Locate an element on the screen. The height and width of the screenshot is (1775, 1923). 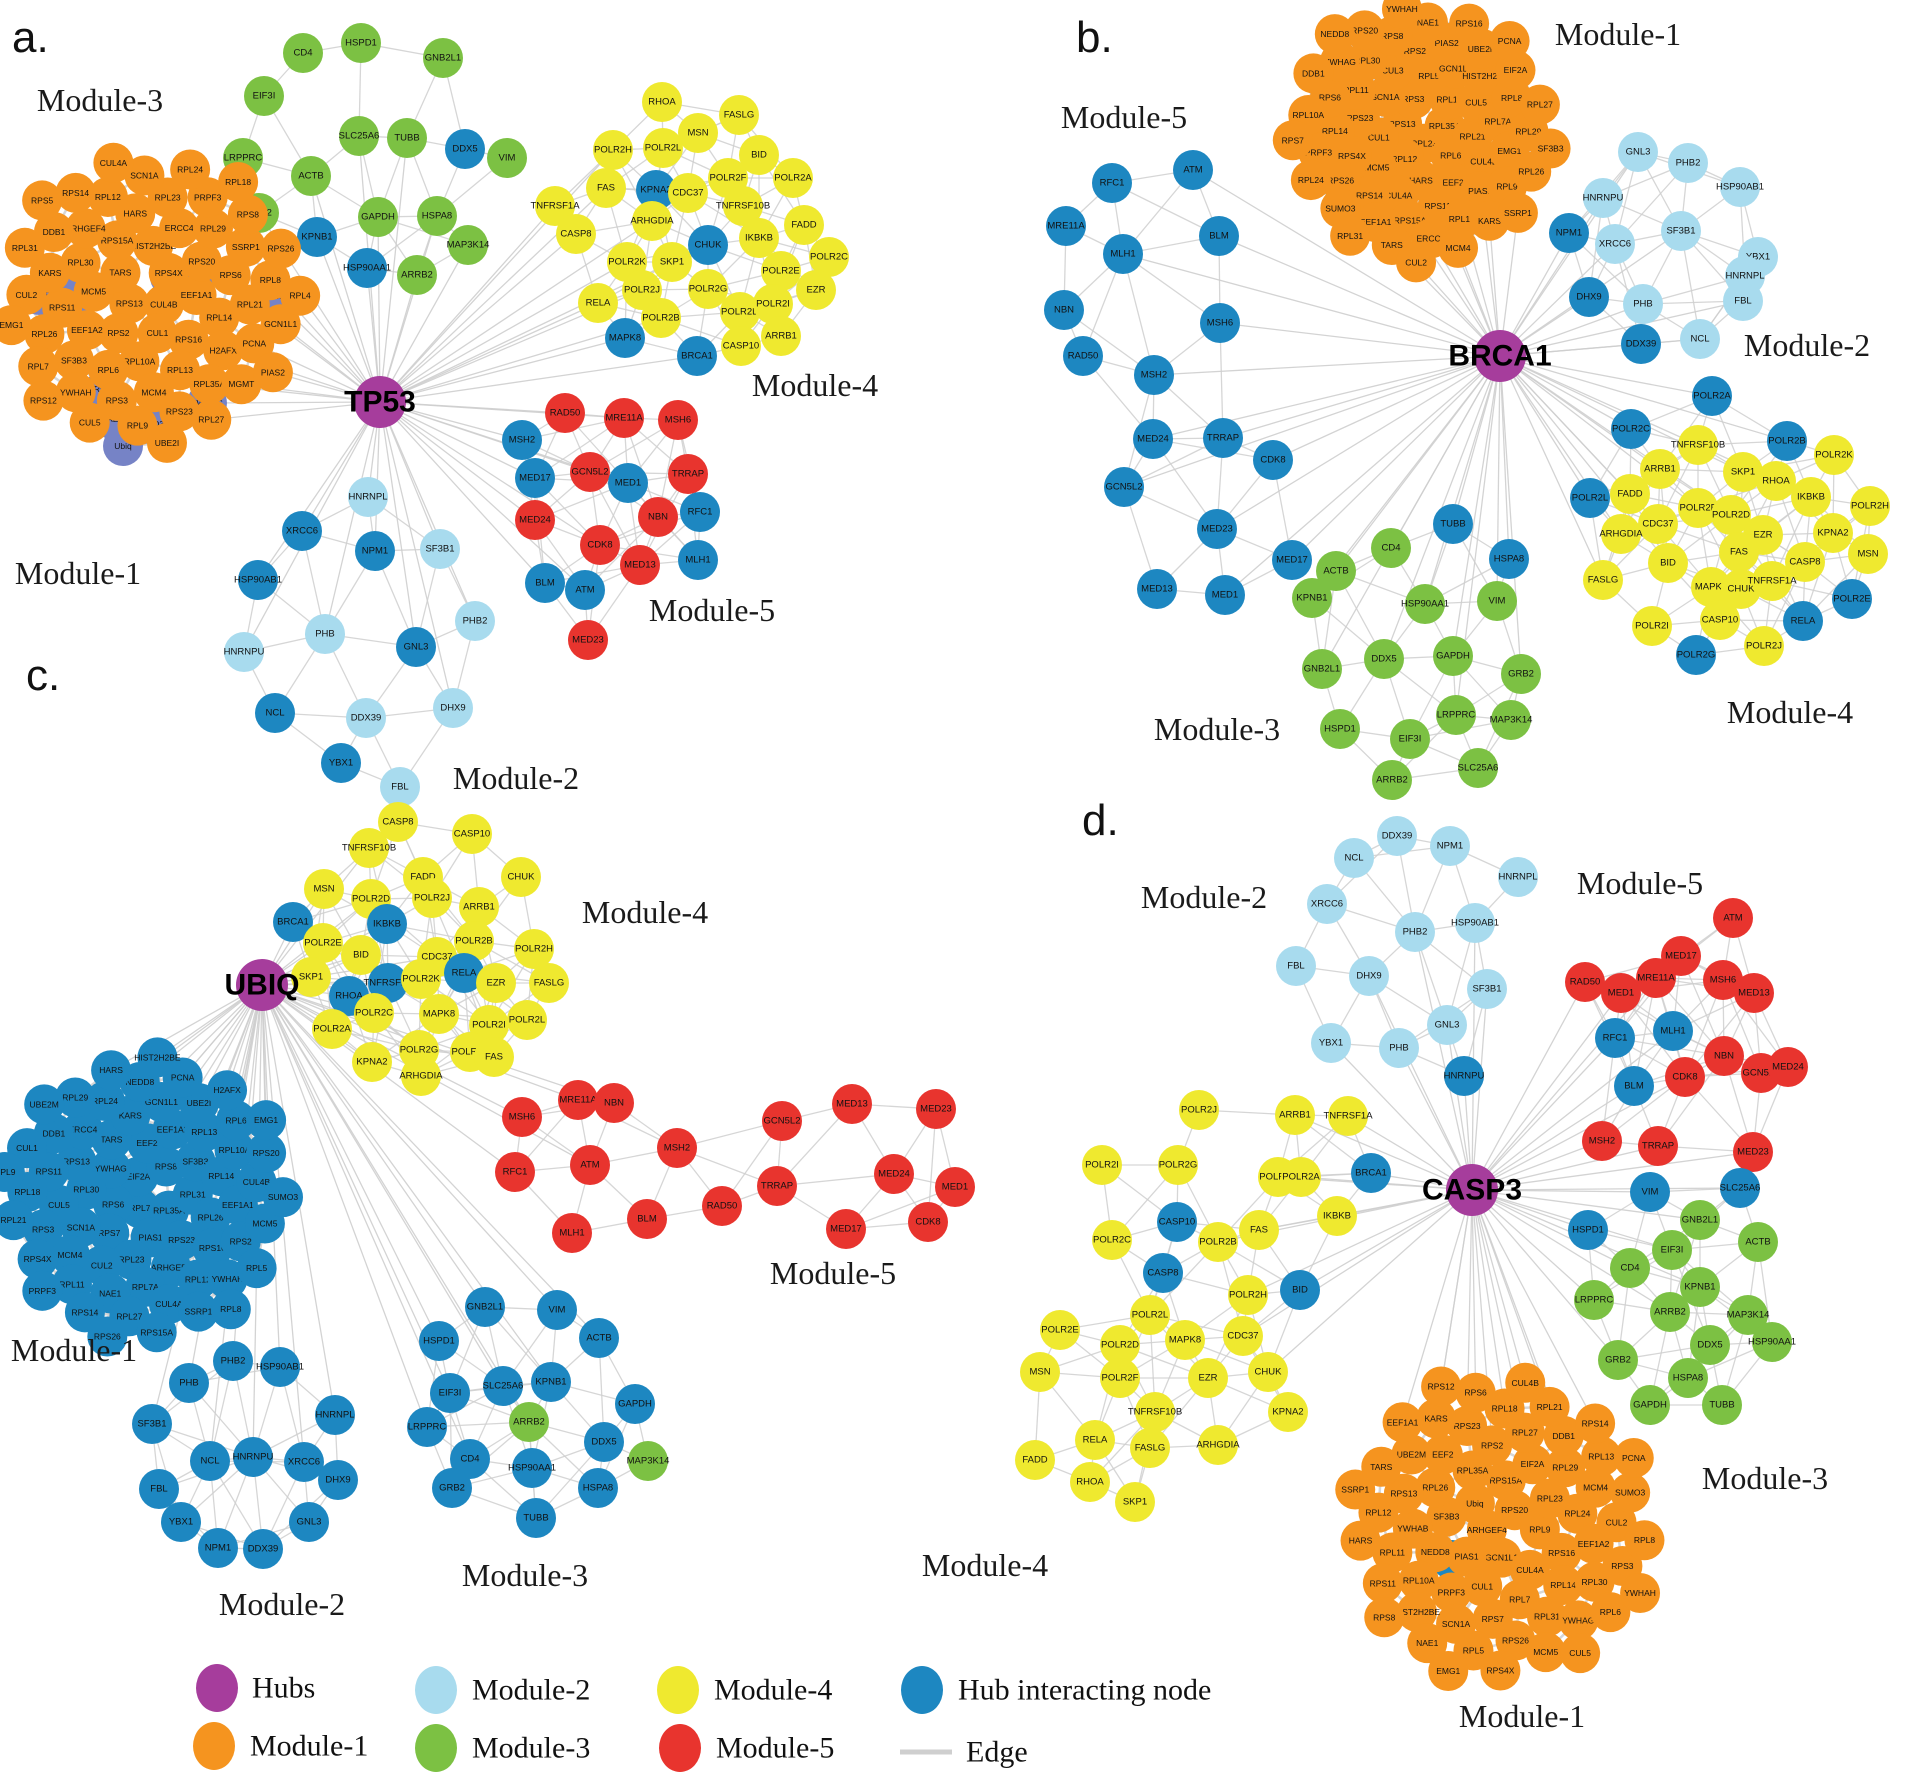
node-YBX1 is located at coordinates (181, 1522).